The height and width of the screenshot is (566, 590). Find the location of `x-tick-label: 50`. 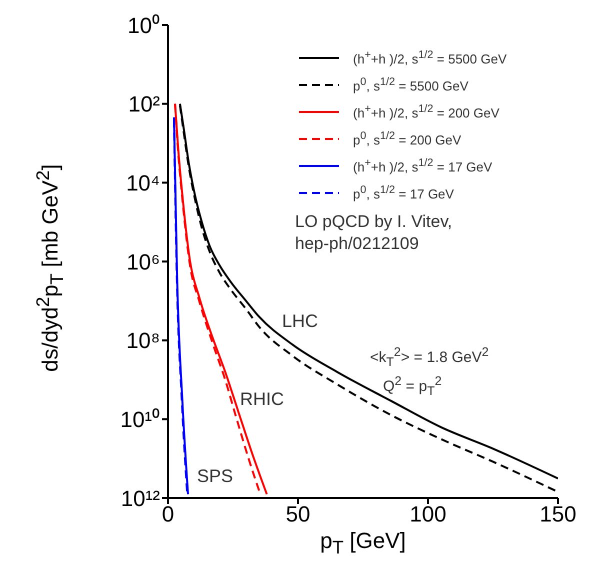

x-tick-label: 50 is located at coordinates (298, 514).